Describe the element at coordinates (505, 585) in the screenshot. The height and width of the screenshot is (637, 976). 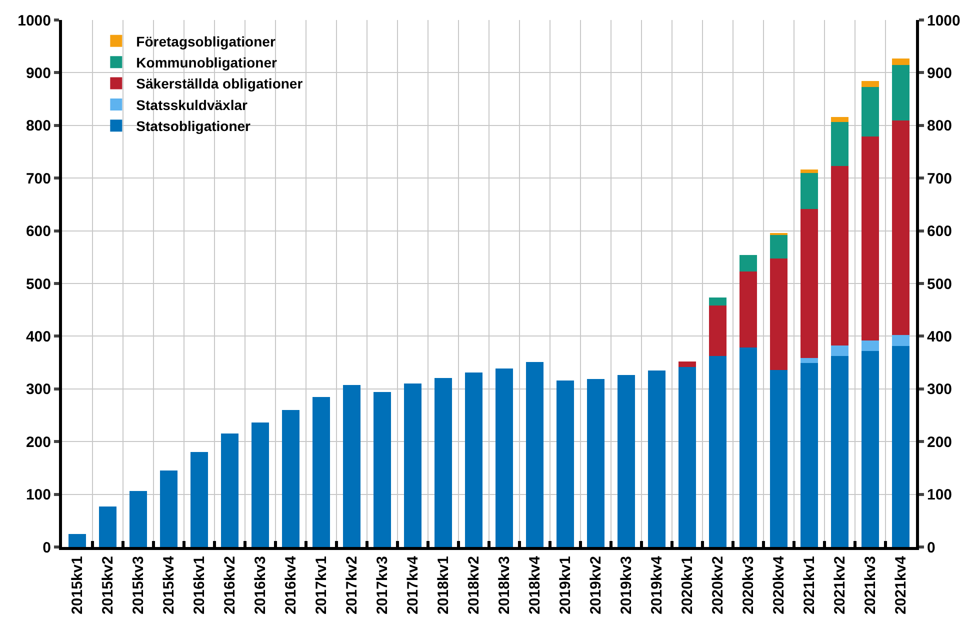
I see `x-tick-label: 2018kv3` at that location.